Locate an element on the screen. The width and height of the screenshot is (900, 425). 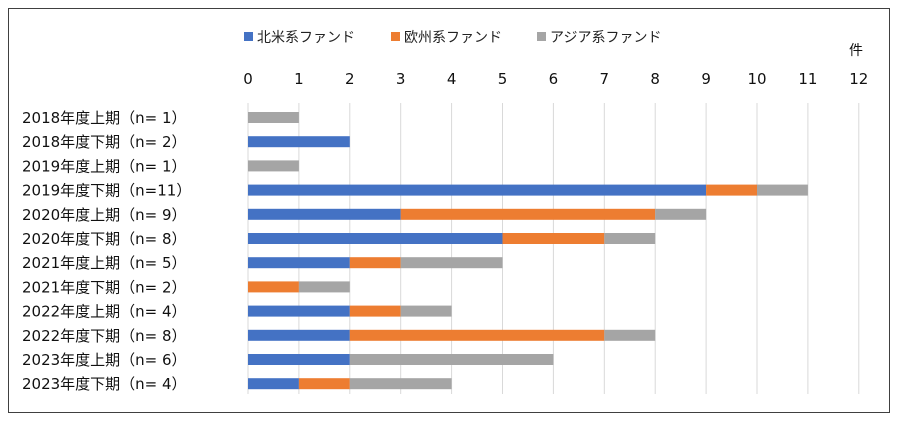
category-label: 2018年度上期（n= 1） is located at coordinates (104, 118).